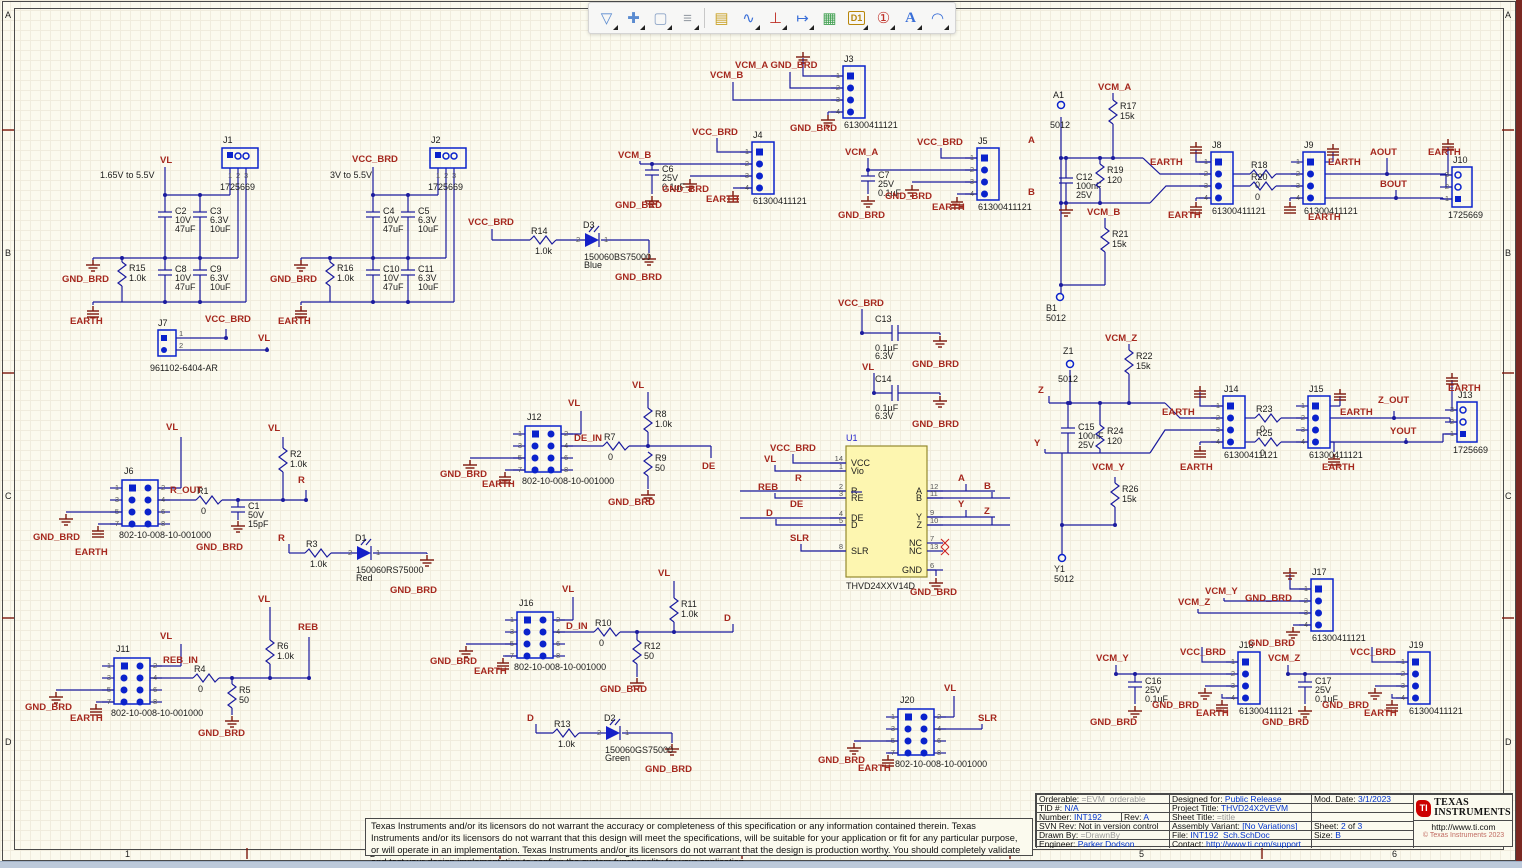  Describe the element at coordinates (280, 652) in the screenshot. I see `resistor-R6: R61.0k` at that location.